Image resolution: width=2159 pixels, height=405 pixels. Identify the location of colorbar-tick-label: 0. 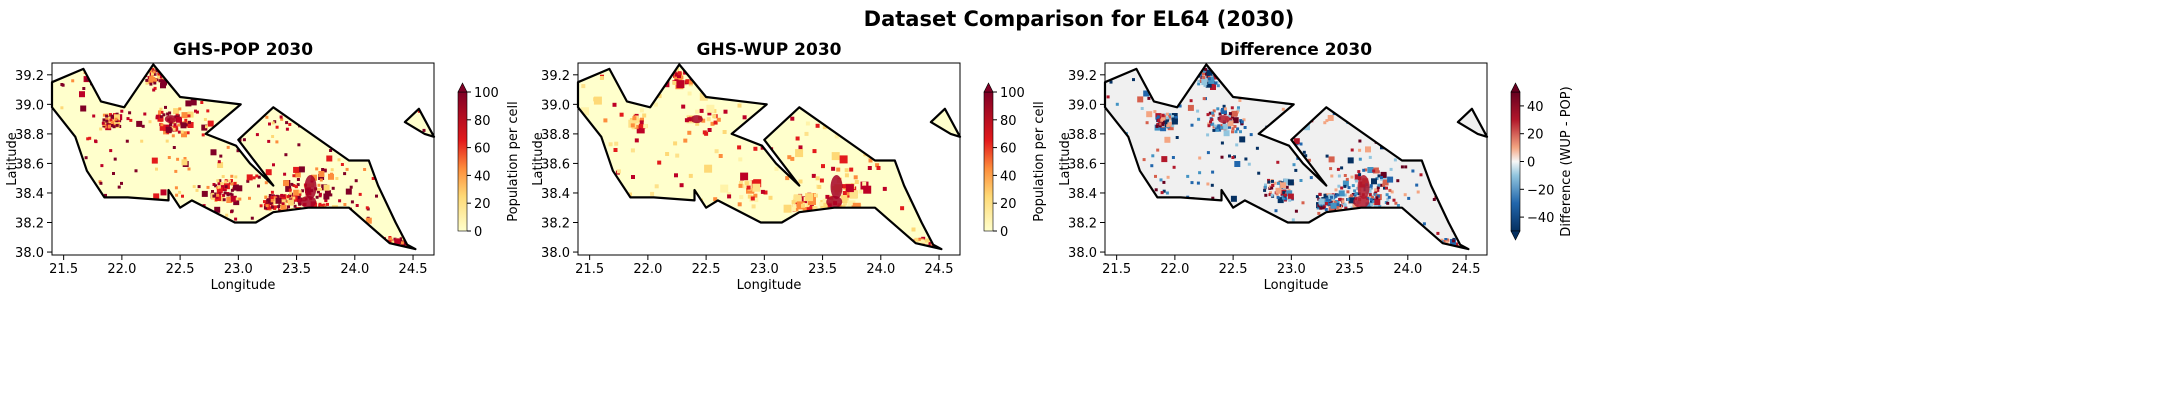
(1004, 232).